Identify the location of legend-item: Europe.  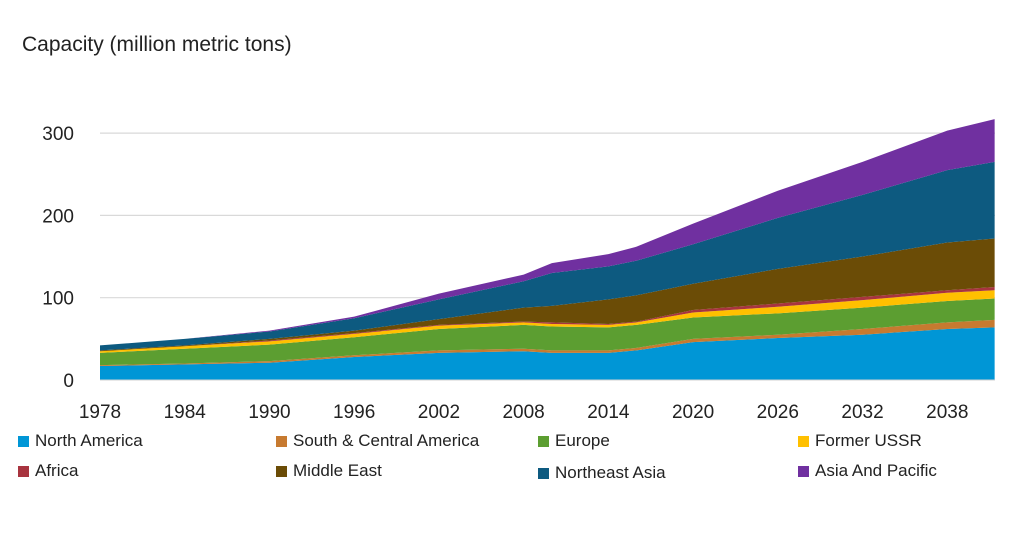
(574, 441).